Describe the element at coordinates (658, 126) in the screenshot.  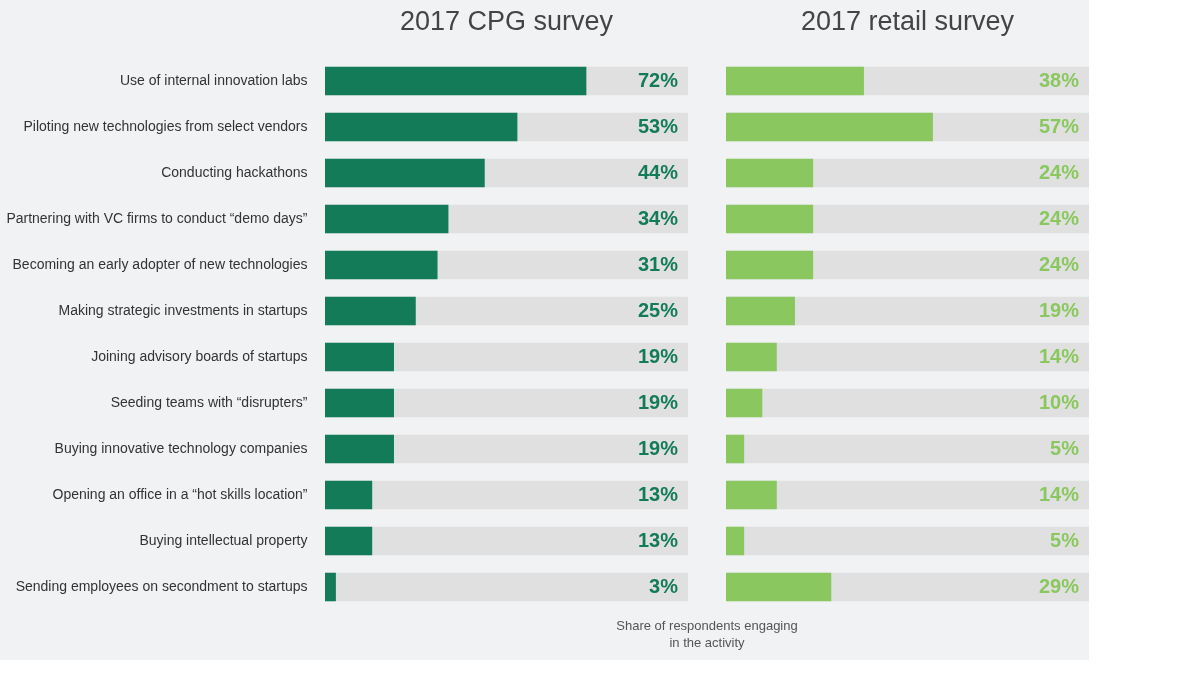
I see `data-label: 53%` at that location.